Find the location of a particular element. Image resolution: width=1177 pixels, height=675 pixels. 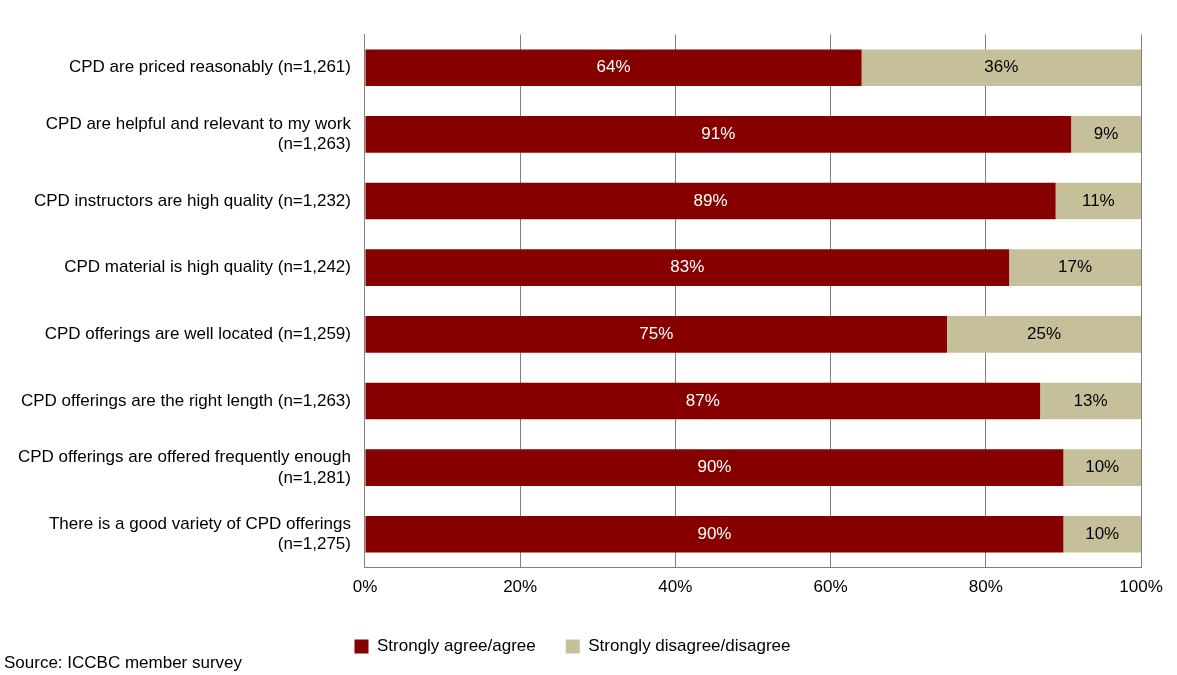

x-tick-label: 100% is located at coordinates (1141, 587).